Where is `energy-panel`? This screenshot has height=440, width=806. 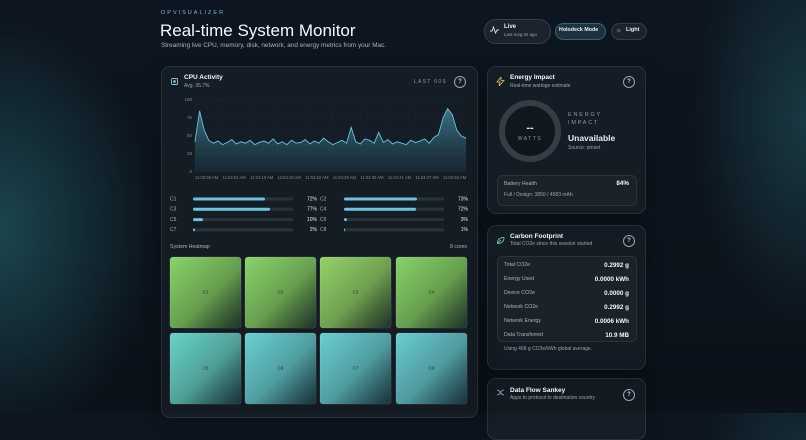
energy-panel is located at coordinates (566, 140).